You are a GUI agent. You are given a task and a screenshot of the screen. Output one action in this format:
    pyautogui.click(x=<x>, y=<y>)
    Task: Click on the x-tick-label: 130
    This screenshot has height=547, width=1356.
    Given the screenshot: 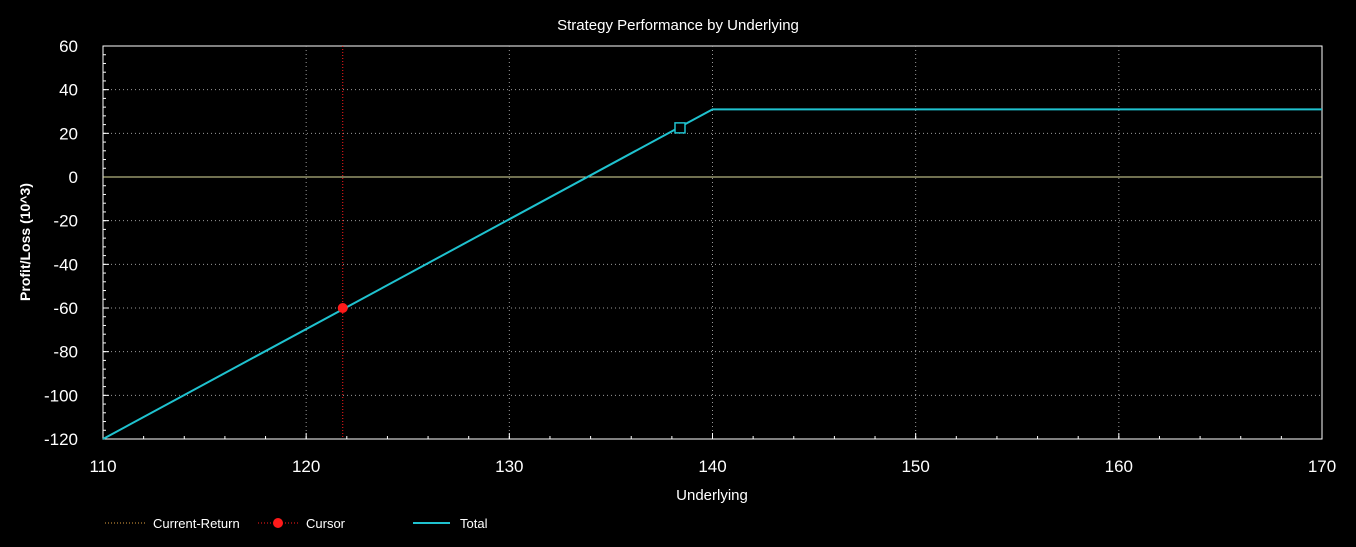 What is the action you would take?
    pyautogui.click(x=509, y=466)
    